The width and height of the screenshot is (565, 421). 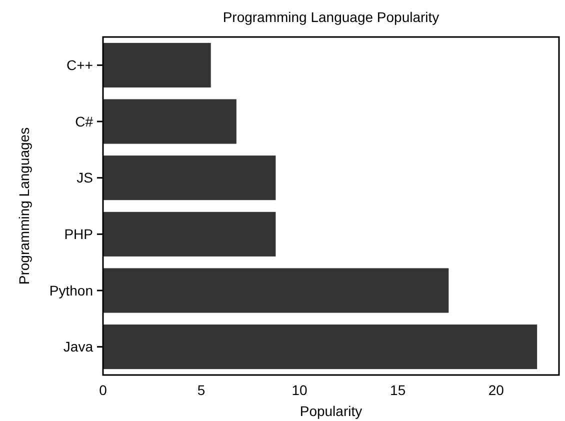 What do you see at coordinates (331, 411) in the screenshot?
I see `x-axis-title: Popularity` at bounding box center [331, 411].